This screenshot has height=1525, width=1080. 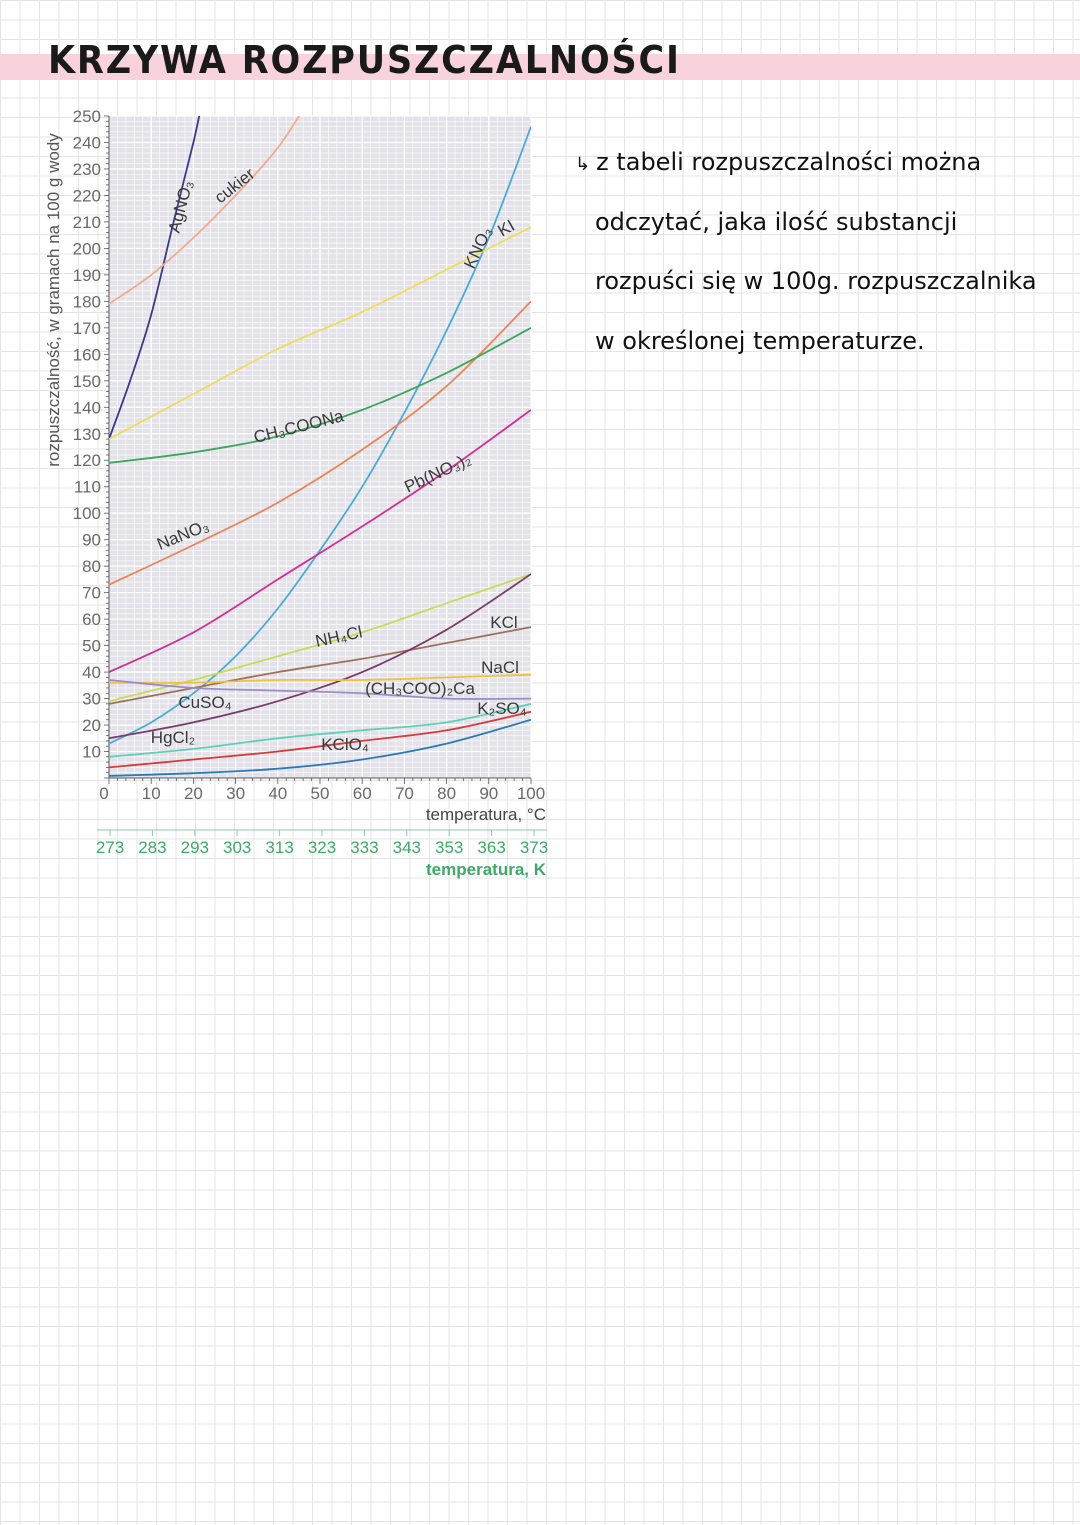 What do you see at coordinates (103, 793) in the screenshot?
I see `x-zero-label: 0` at bounding box center [103, 793].